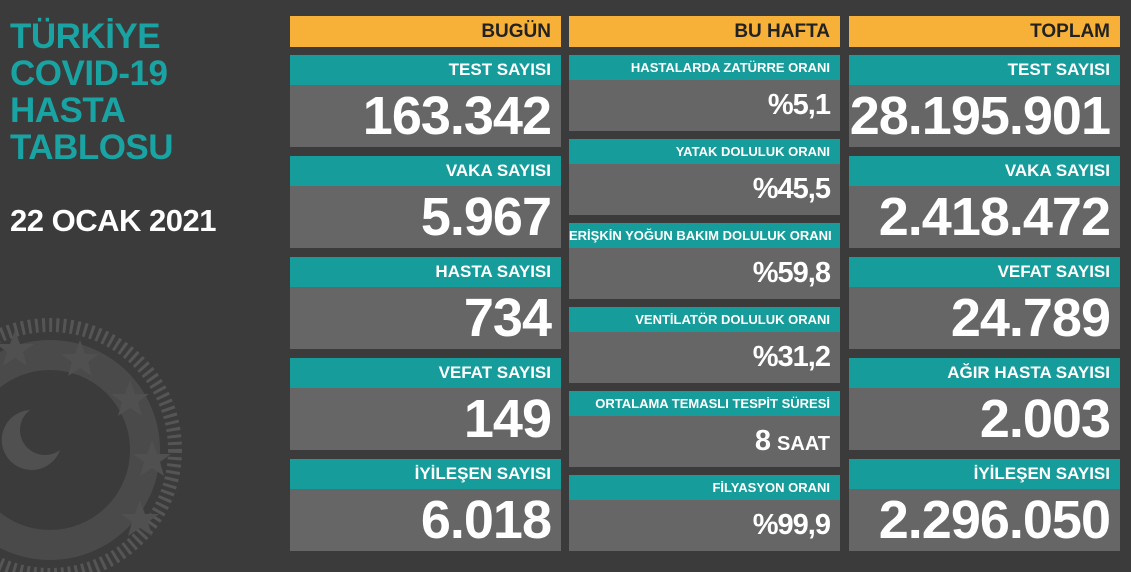 The width and height of the screenshot is (1131, 572). Describe the element at coordinates (704, 403) in the screenshot. I see `card-label: ORTALAMA TEMASLI TESPİT SÜRESİ` at that location.